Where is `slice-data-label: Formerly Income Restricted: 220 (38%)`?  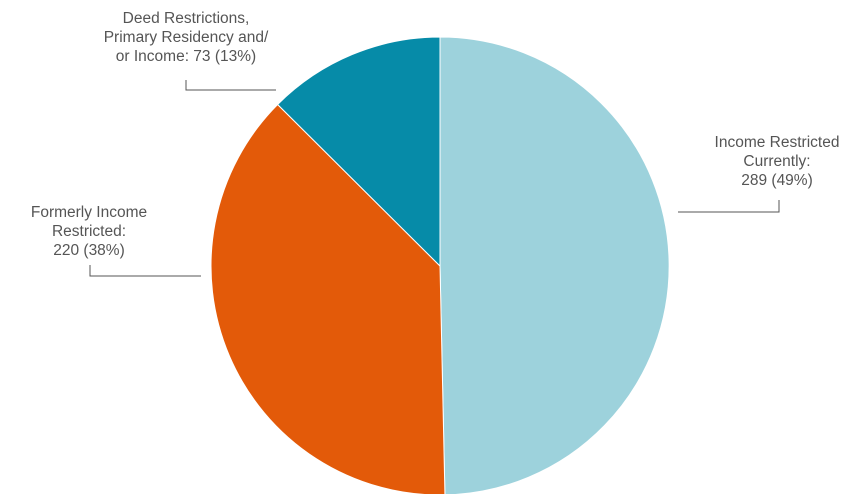
slice-data-label: Formerly Income Restricted: 220 (38%) is located at coordinates (89, 231).